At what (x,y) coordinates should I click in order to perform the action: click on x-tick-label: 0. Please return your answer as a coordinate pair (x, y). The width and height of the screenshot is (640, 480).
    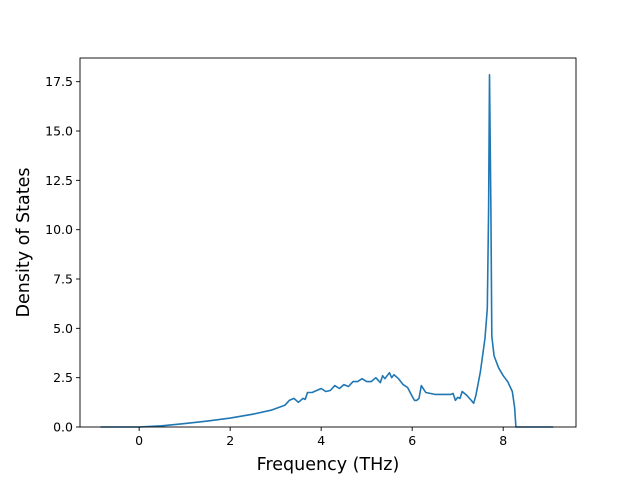
    Looking at the image, I should click on (139, 440).